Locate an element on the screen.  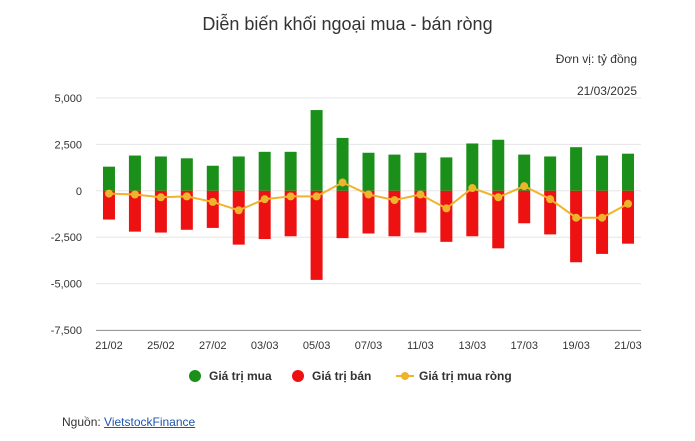
x-tick-label: 21/02 is located at coordinates (109, 346).